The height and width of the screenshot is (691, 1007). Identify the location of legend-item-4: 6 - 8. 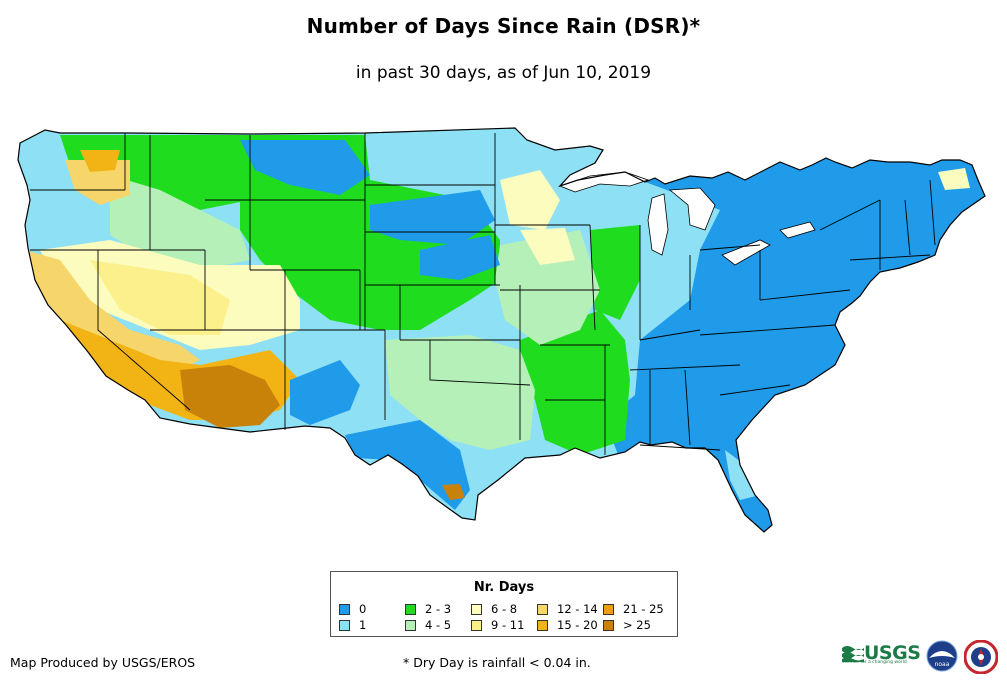
(494, 609).